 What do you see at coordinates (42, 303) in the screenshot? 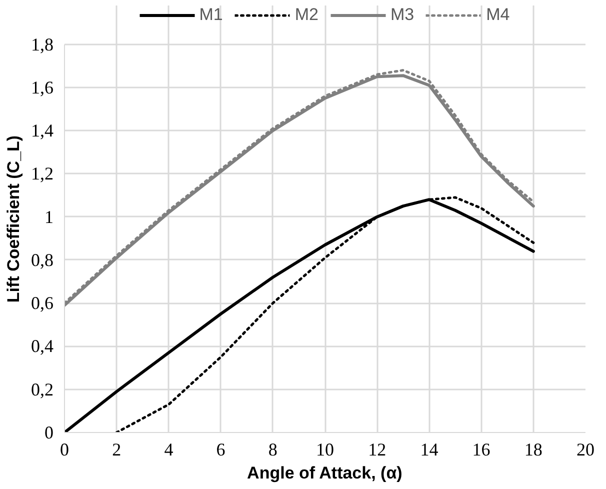
I see `y-tick-label: 0,6` at bounding box center [42, 303].